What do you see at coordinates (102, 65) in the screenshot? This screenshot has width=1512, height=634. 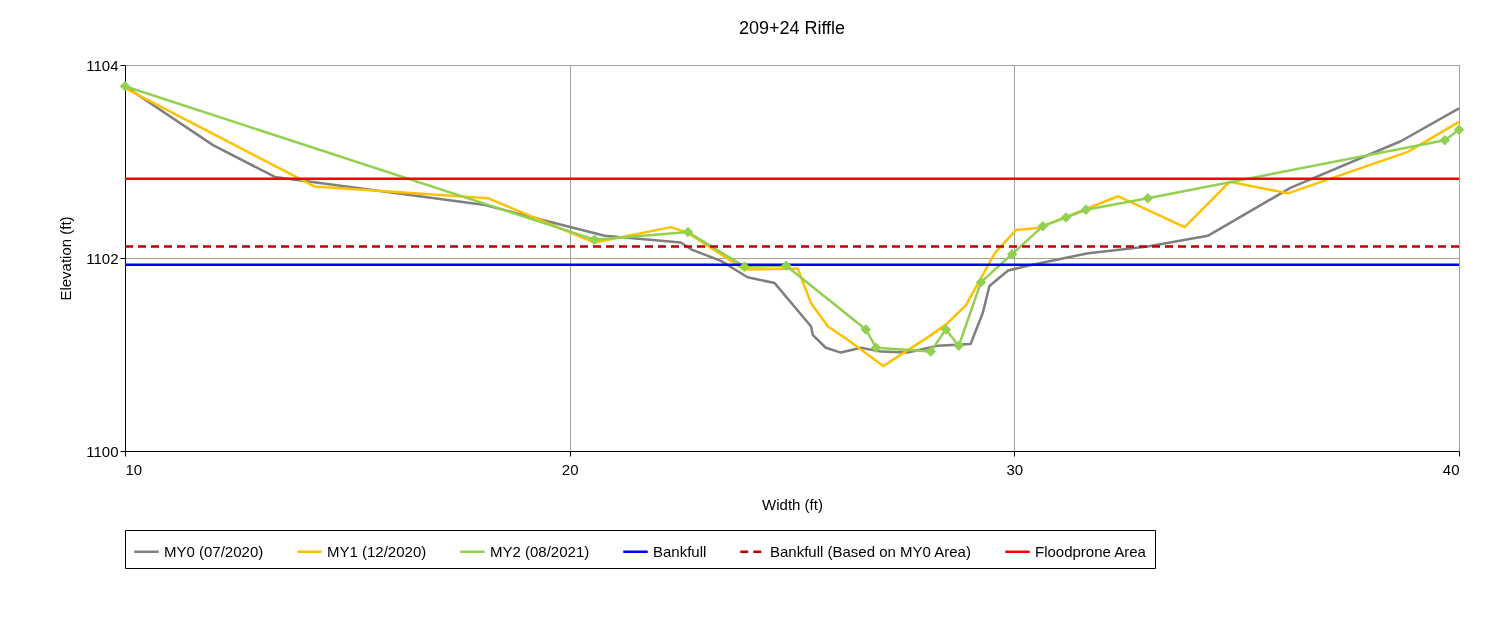 I see `y-tick-label: 1104` at bounding box center [102, 65].